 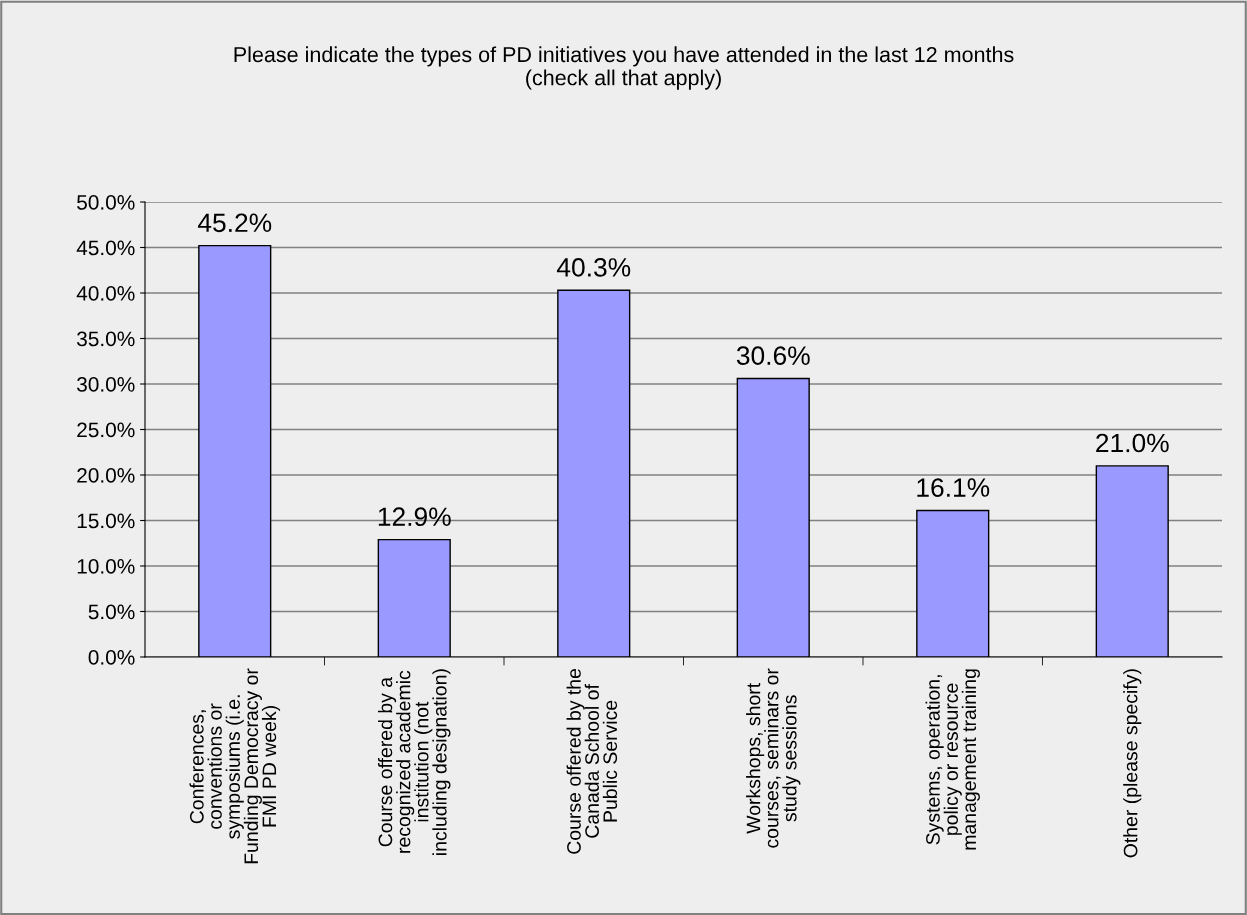 What do you see at coordinates (952, 759) in the screenshot?
I see `x-tick-label: Systems, operation, policy or resource management training` at bounding box center [952, 759].